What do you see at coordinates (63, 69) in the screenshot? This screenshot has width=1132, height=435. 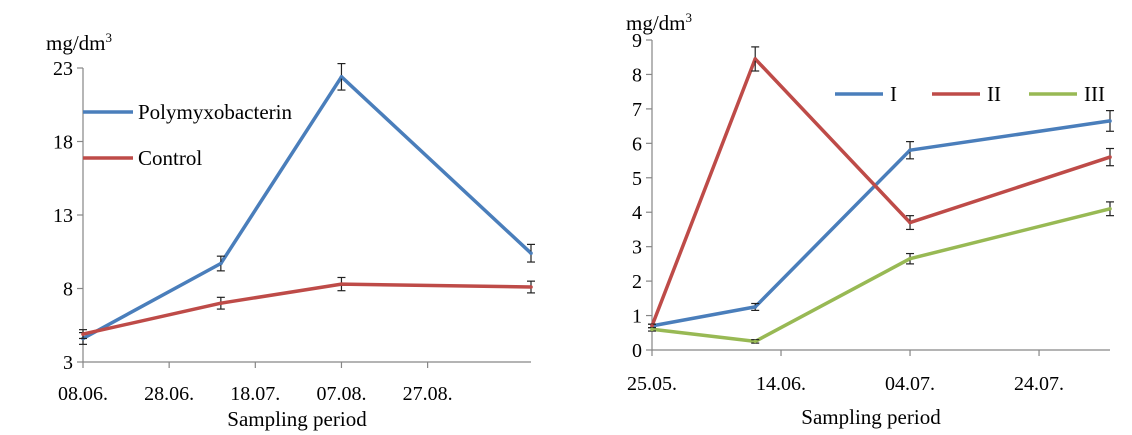 I see `y-tick-label: 23` at bounding box center [63, 69].